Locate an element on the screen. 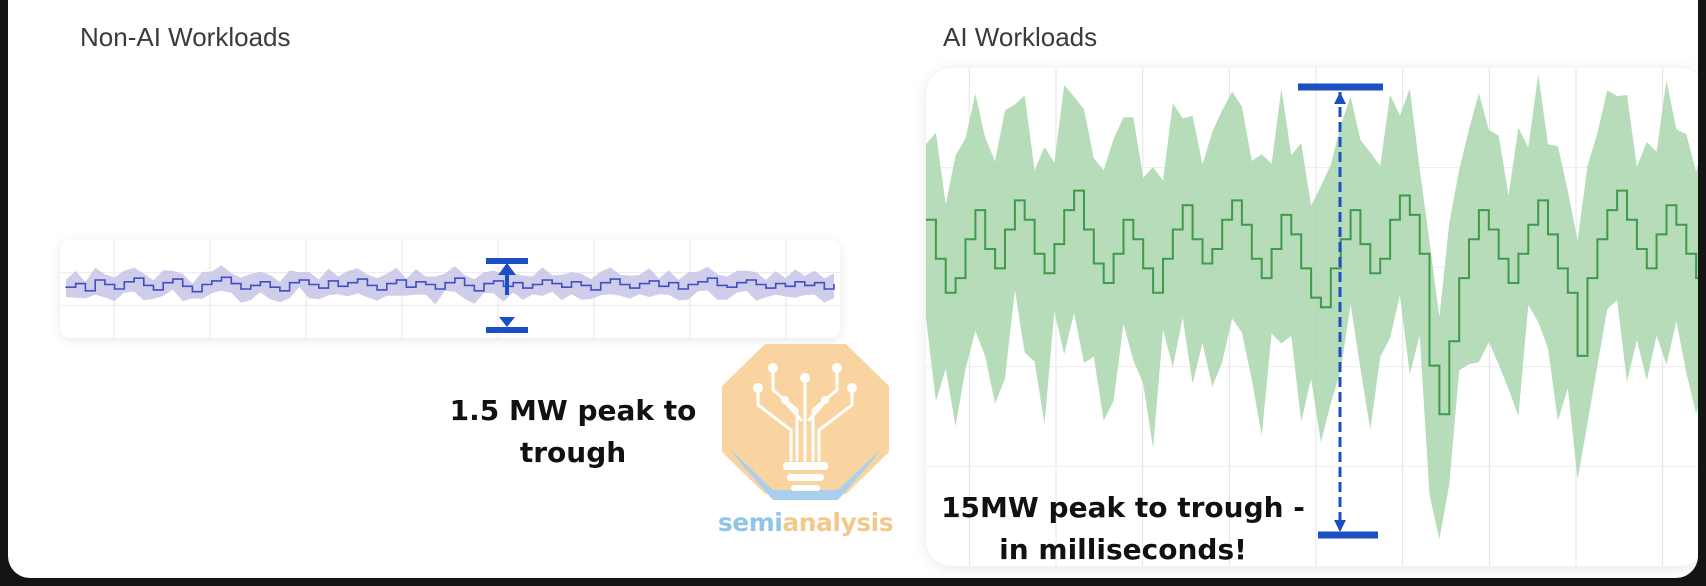  ai-caption-line1: 15MW peak to trough - is located at coordinates (1123, 507).